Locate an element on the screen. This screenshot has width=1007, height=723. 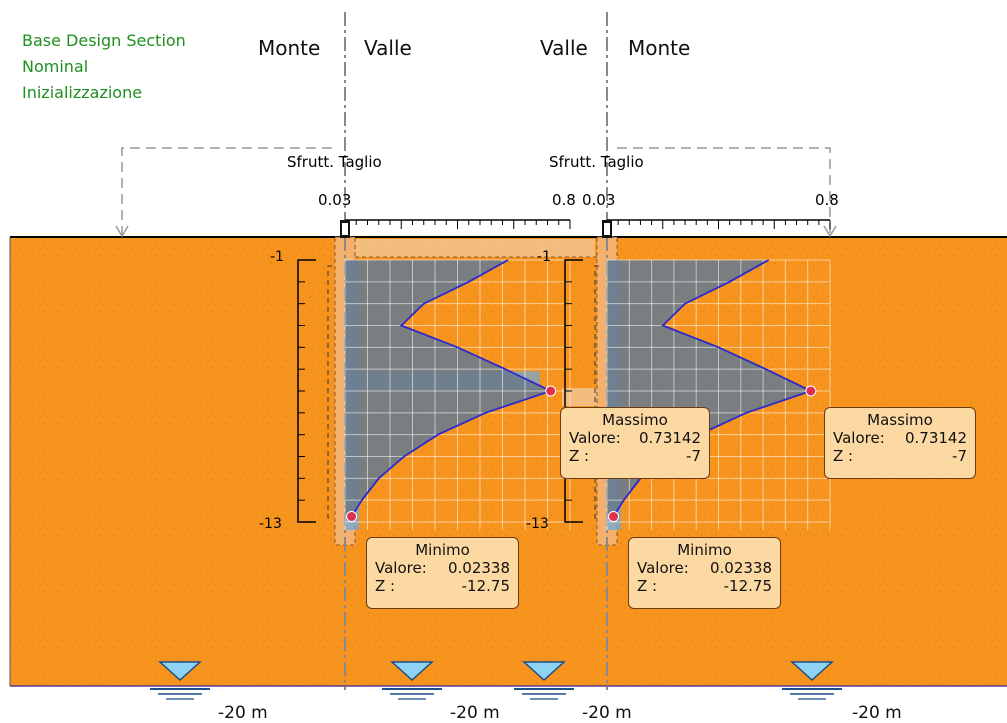
right-depth-top: -1 is located at coordinates (544, 257).